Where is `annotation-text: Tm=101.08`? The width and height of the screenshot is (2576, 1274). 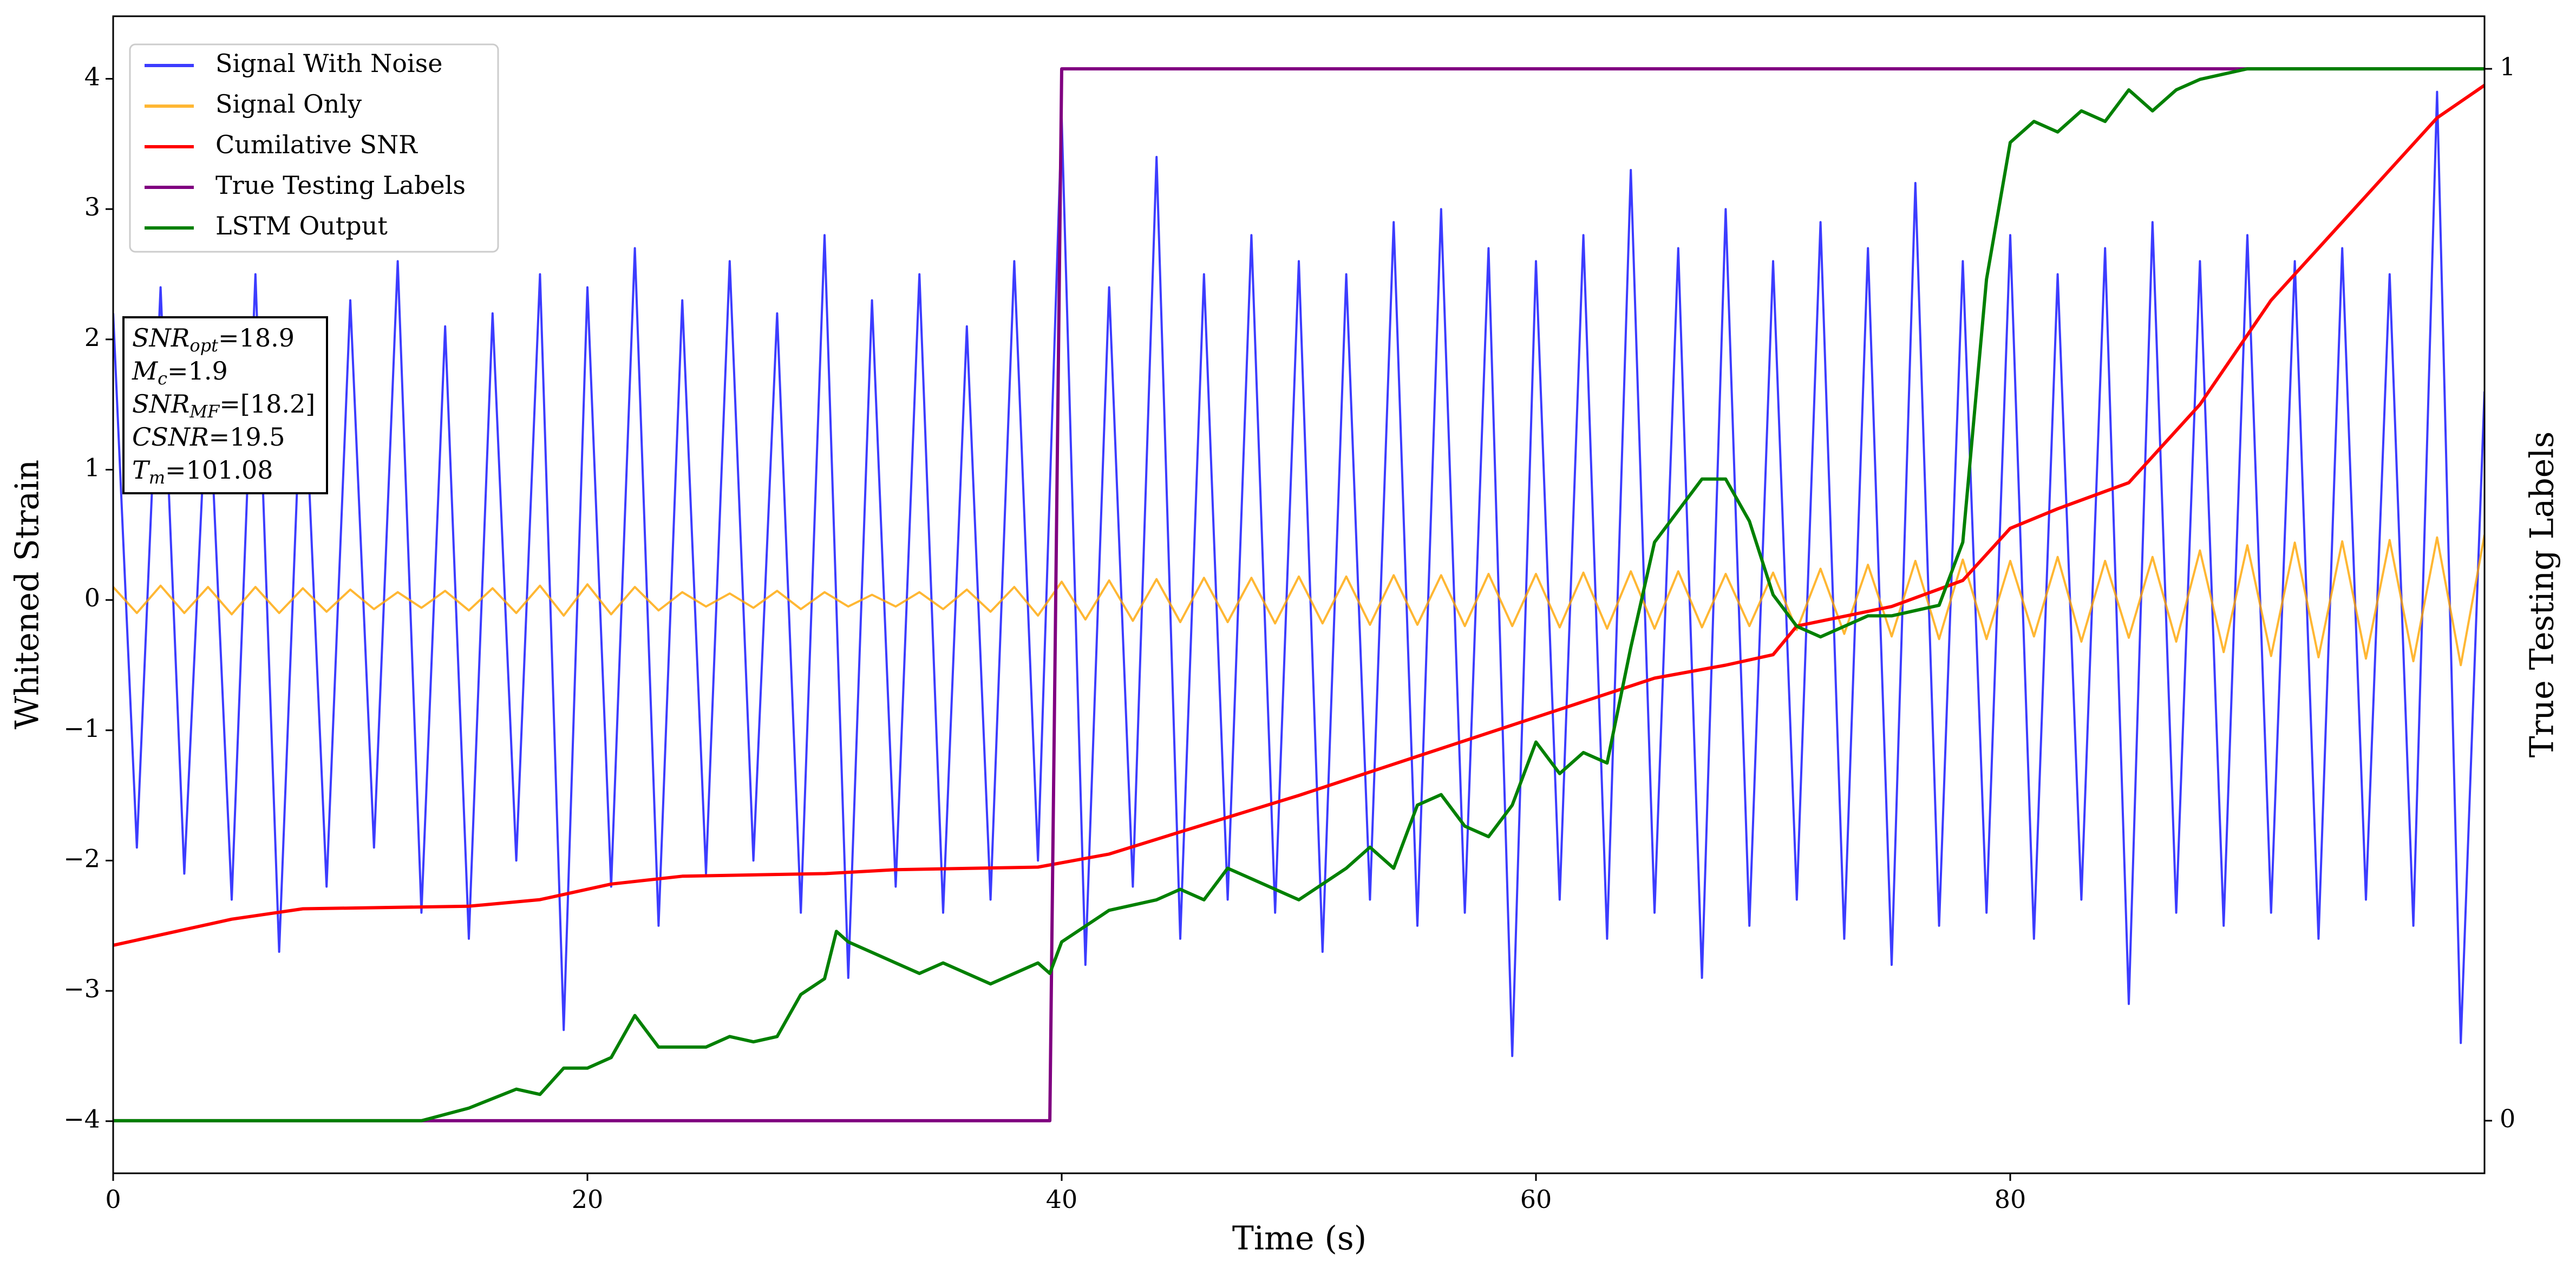 annotation-text: Tm=101.08 is located at coordinates (202, 471).